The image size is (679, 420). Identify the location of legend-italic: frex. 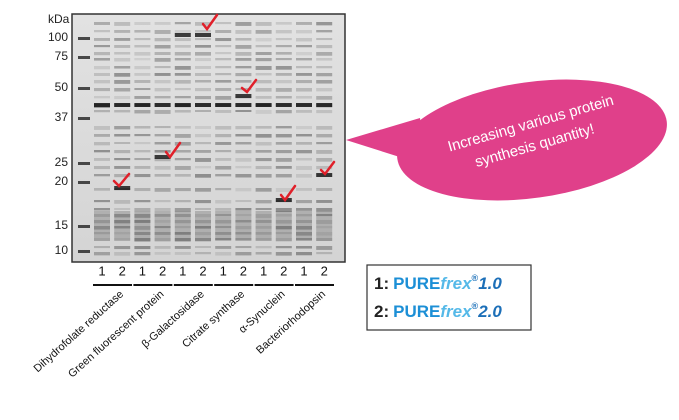
(456, 283).